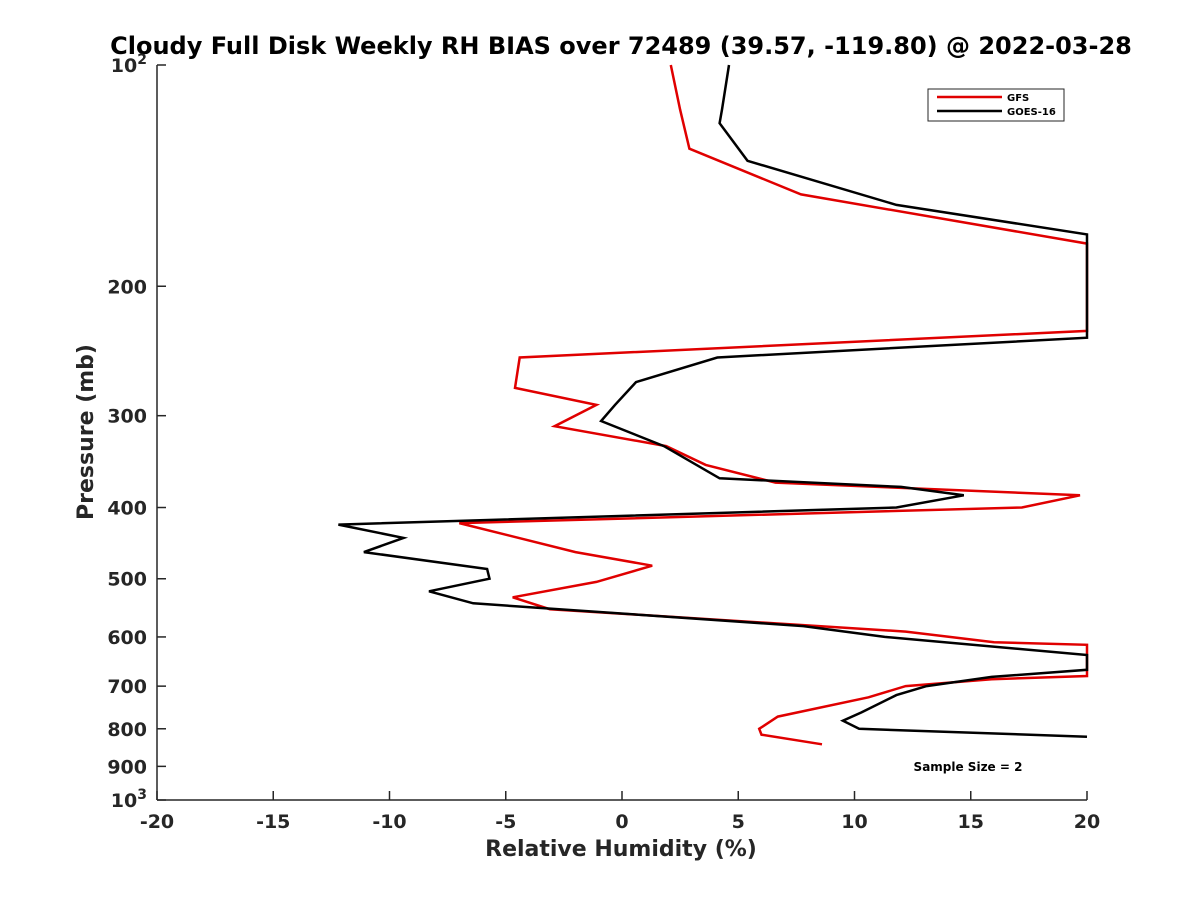 This screenshot has width=1200, height=900. I want to click on y-tick-label: 10³, so click(129, 799).